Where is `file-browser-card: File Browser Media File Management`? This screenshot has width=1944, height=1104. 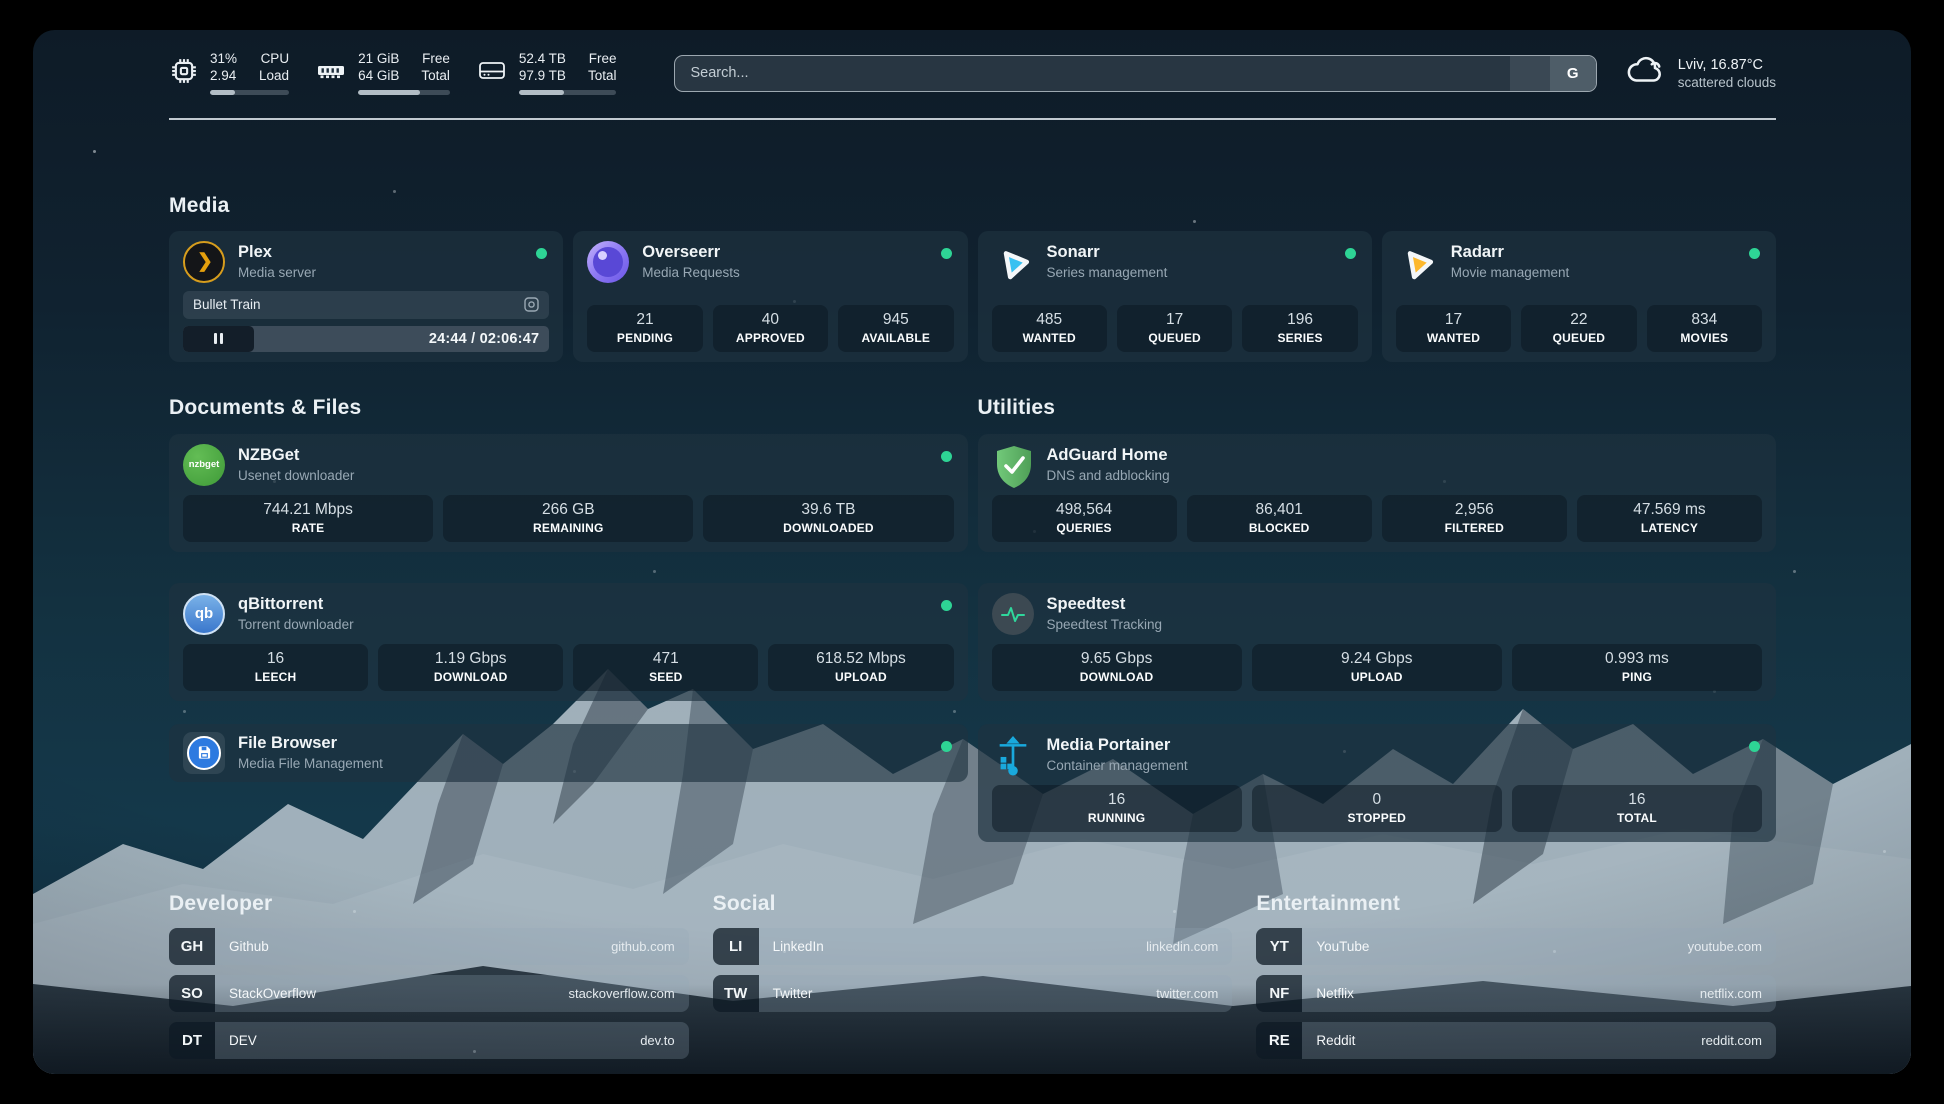 file-browser-card: File Browser Media File Management is located at coordinates (568, 752).